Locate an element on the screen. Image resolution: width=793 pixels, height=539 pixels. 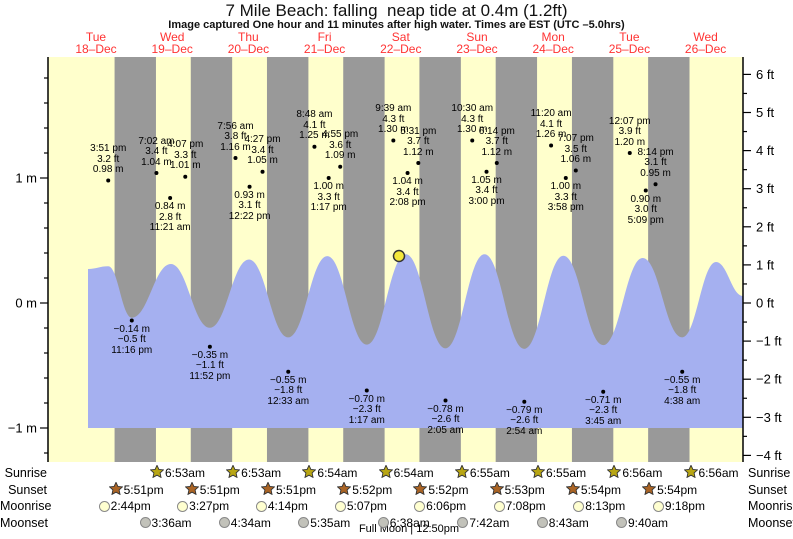
day-label: Mon 24–Dec is located at coordinates (553, 43).